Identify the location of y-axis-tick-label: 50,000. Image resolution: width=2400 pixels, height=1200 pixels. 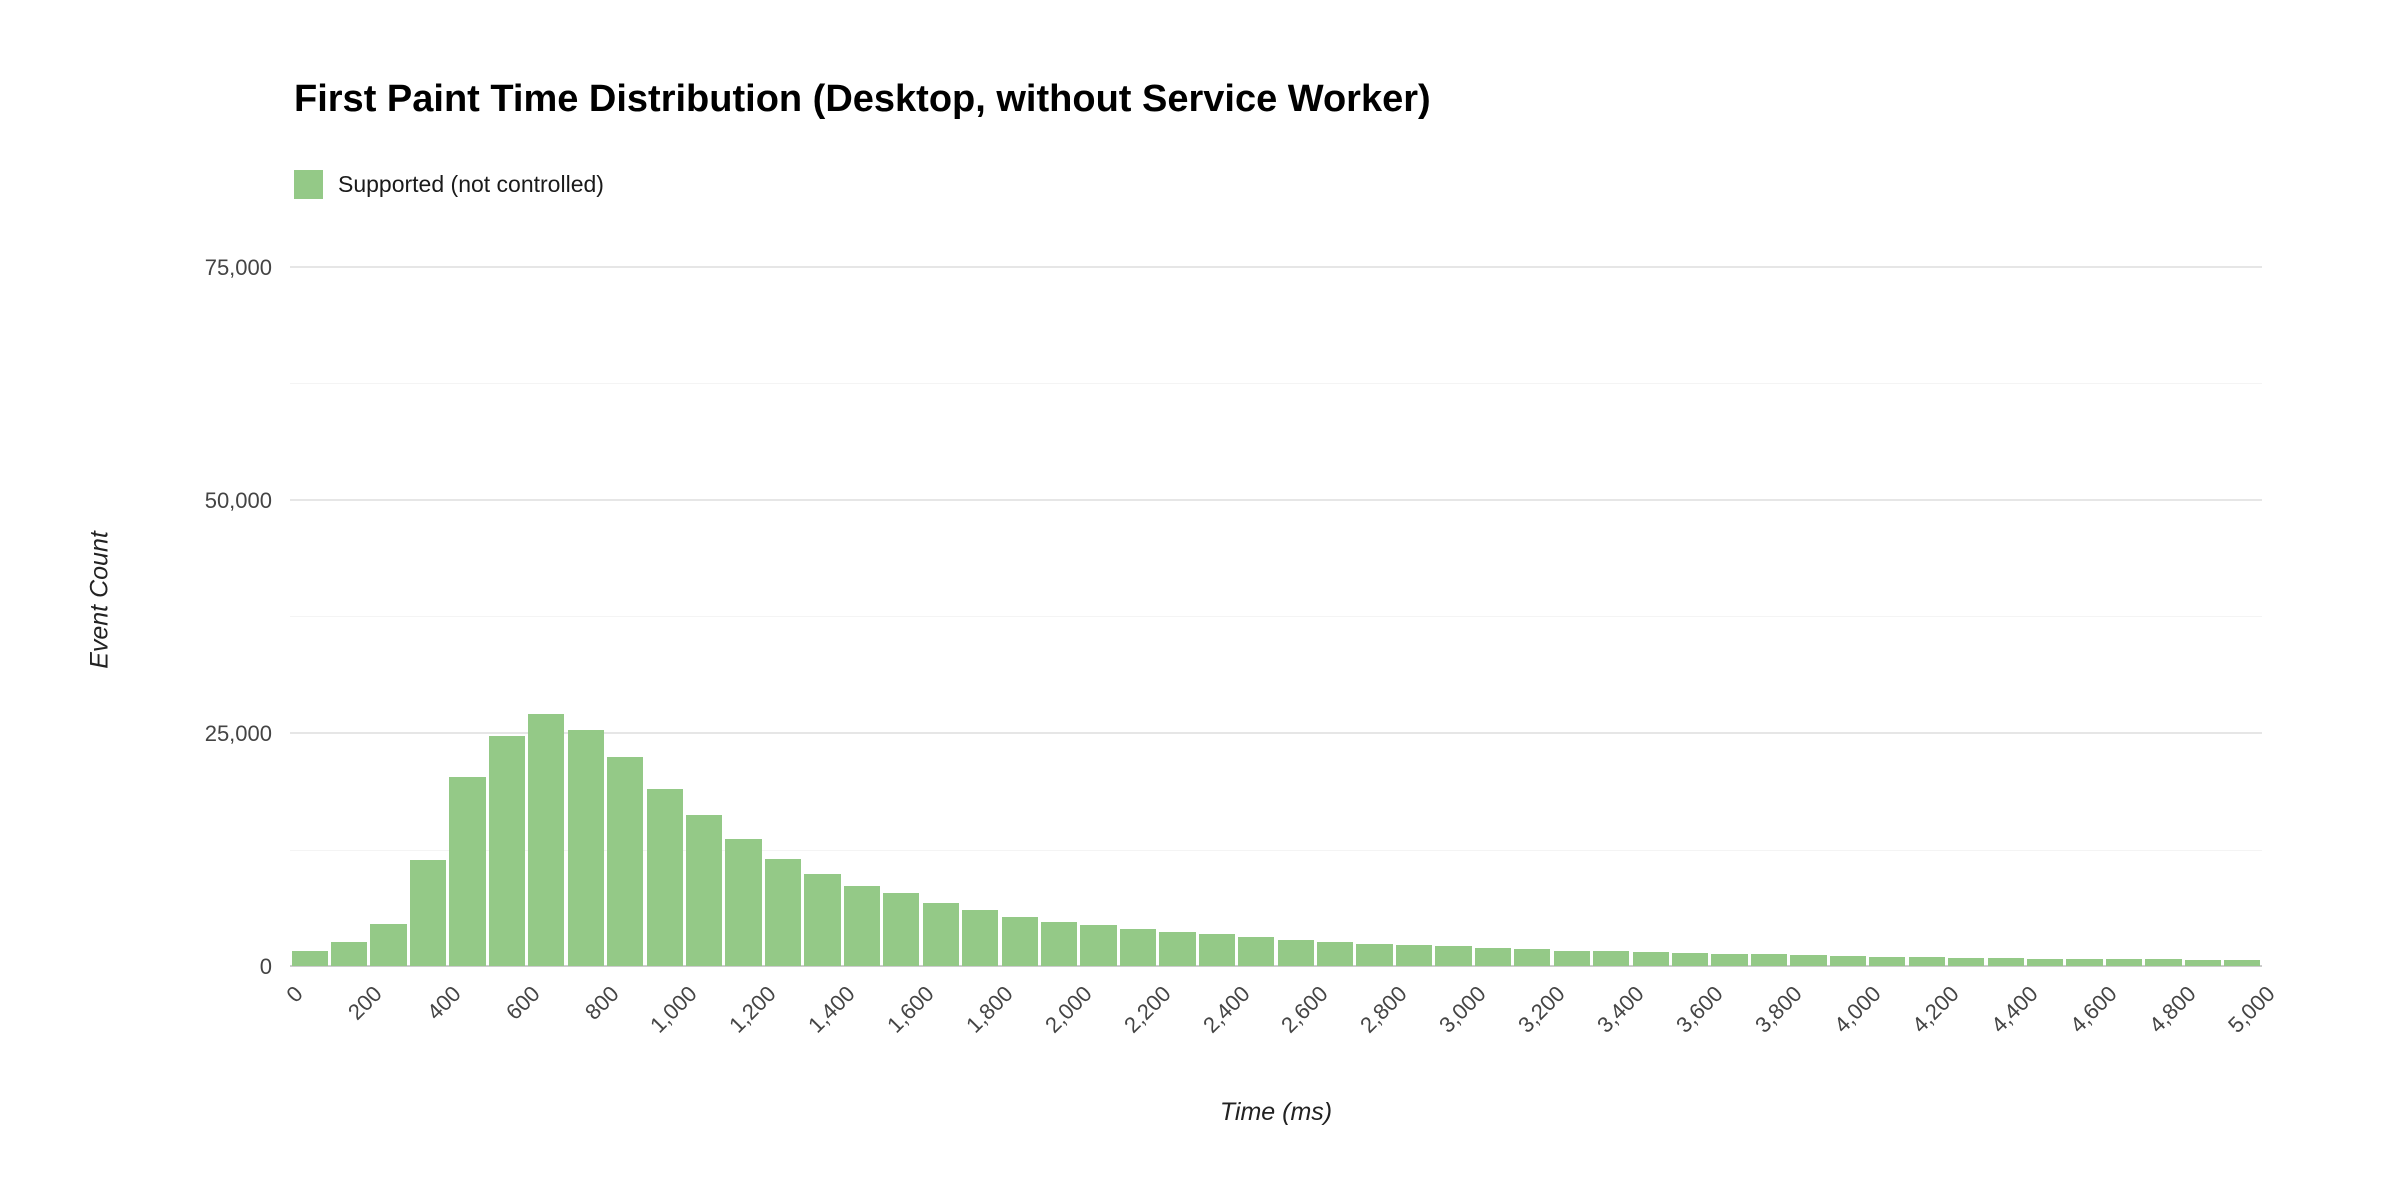
(238, 500).